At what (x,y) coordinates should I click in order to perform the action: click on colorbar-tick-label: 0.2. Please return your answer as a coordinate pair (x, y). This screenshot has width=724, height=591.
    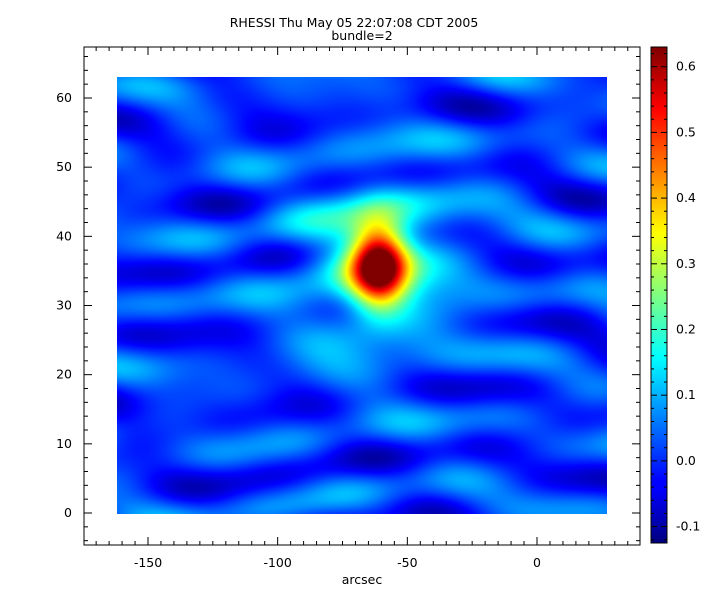
    Looking at the image, I should click on (686, 328).